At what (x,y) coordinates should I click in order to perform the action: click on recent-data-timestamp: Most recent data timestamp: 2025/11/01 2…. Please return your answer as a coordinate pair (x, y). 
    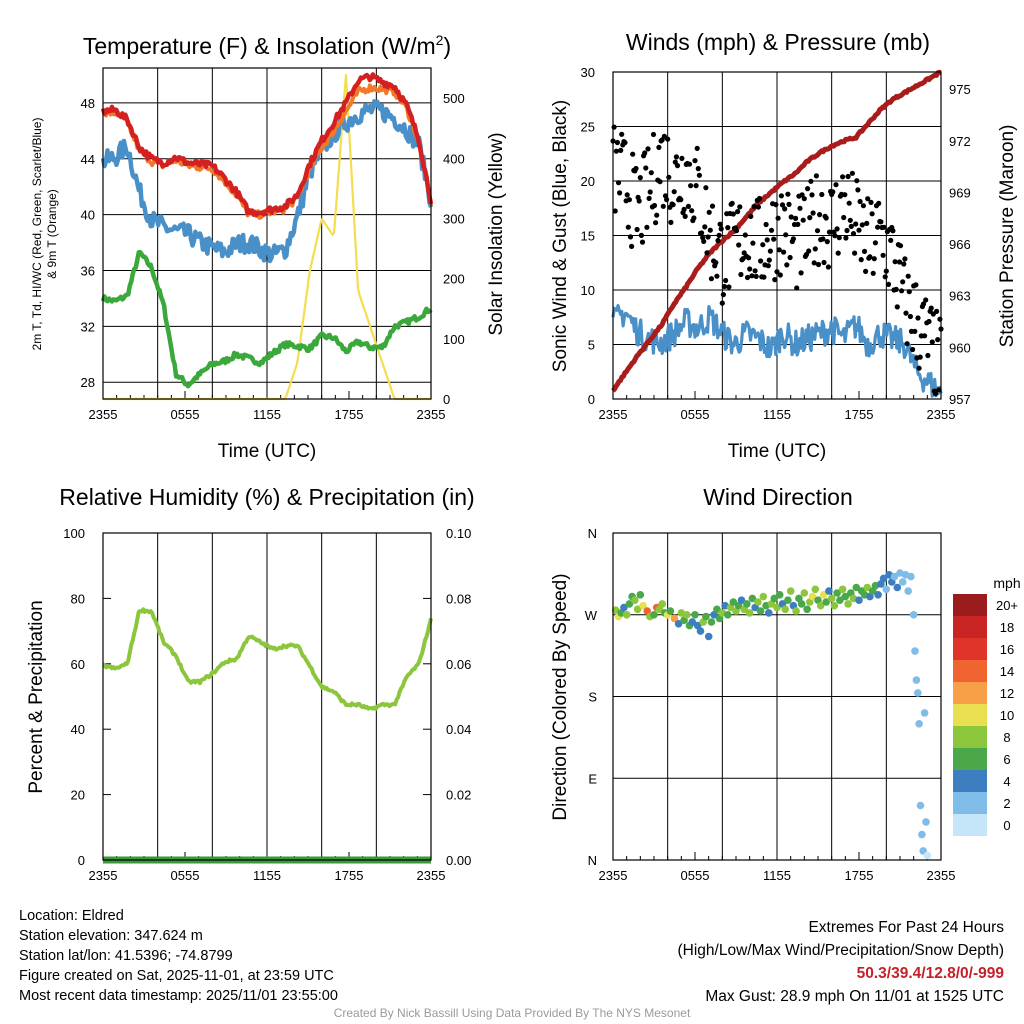
    Looking at the image, I should click on (178, 996).